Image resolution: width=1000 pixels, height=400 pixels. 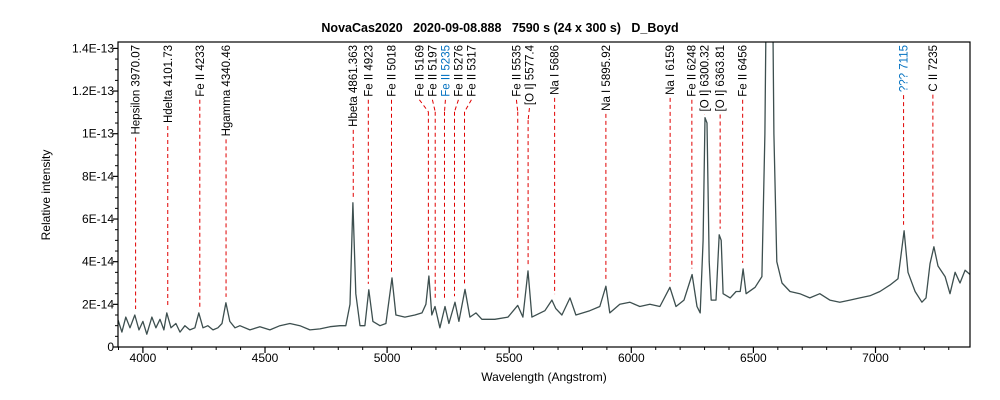 What do you see at coordinates (227, 90) in the screenshot?
I see `line-label: Hgamma 4340.46` at bounding box center [227, 90].